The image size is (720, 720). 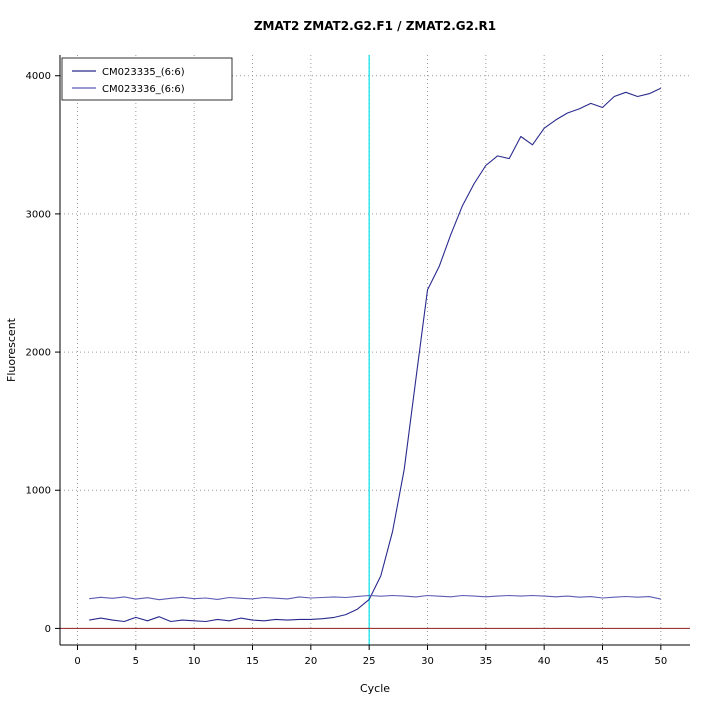 What do you see at coordinates (38, 76) in the screenshot?
I see `y-tick-label: 4000` at bounding box center [38, 76].